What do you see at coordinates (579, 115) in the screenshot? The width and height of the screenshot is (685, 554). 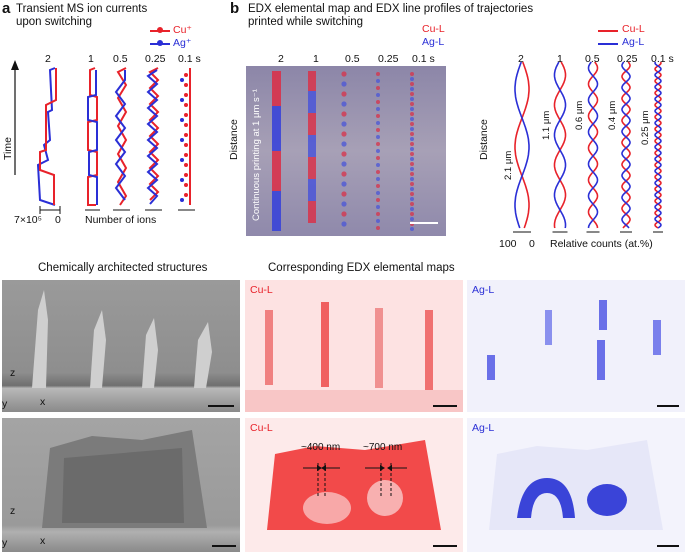 I see `panel-b-ann-06: 0.6 μm` at bounding box center [579, 115].